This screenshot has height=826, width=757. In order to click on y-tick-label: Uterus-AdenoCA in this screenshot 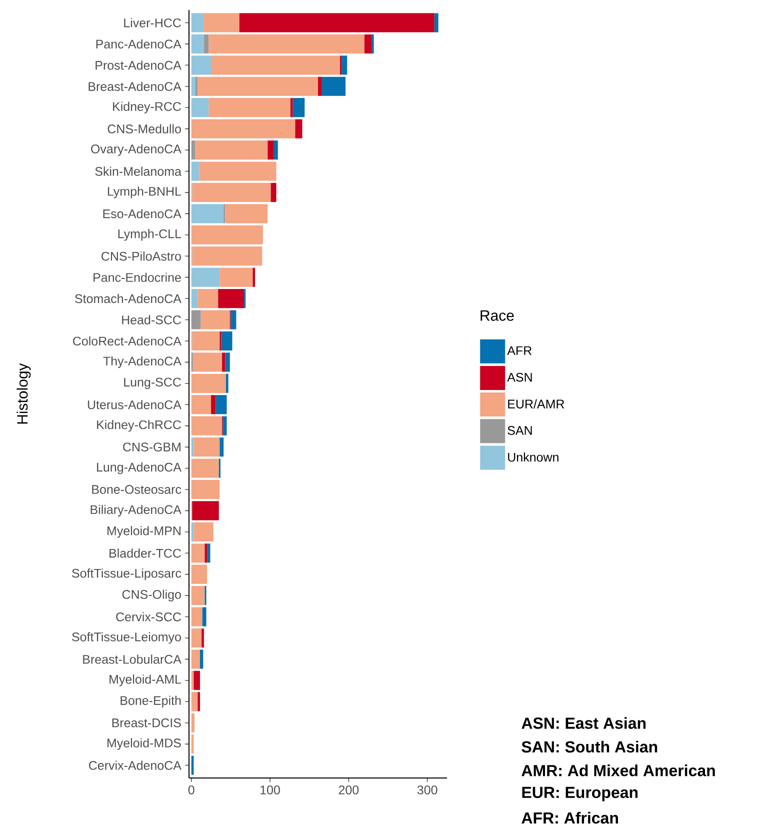, I will do `click(135, 405)`.